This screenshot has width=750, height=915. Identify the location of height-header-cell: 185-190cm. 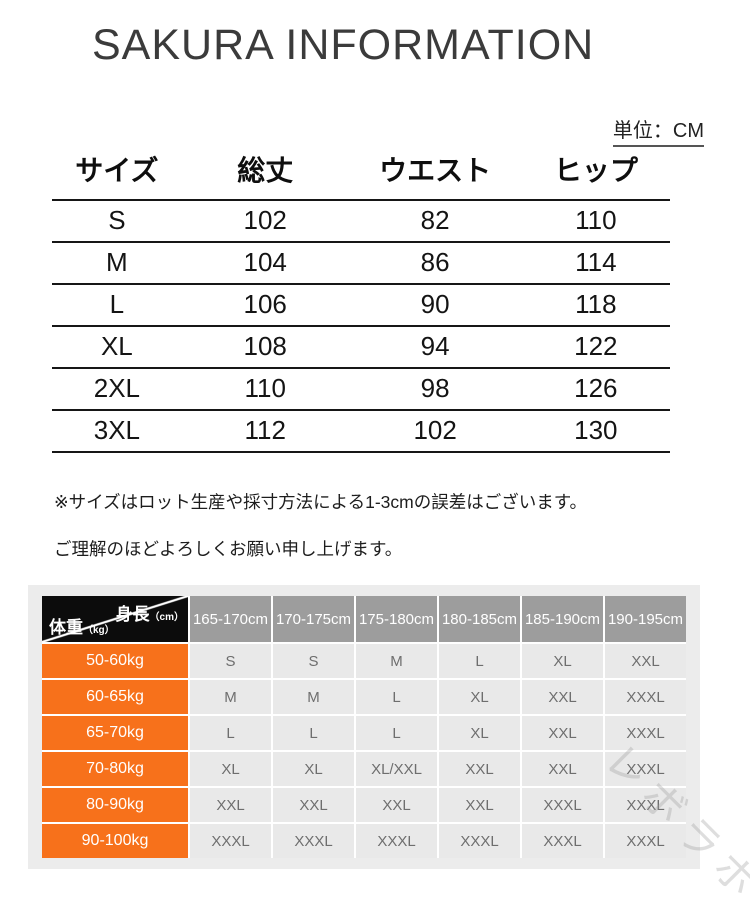
(562, 619).